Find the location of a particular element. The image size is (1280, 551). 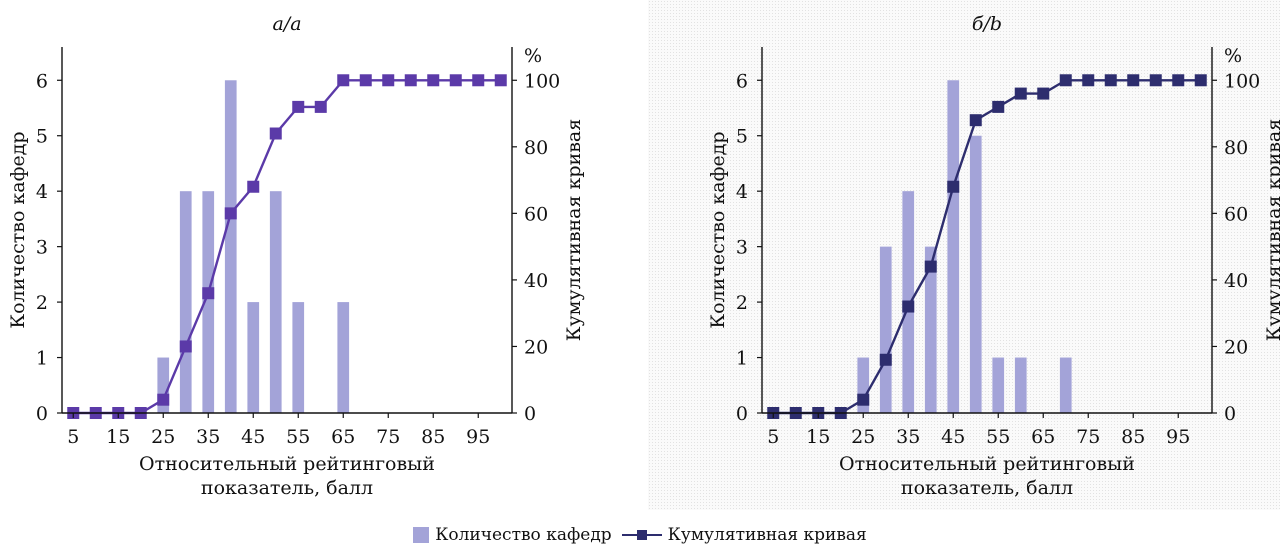

x-tick-label-b-95: 95 is located at coordinates (1178, 437).